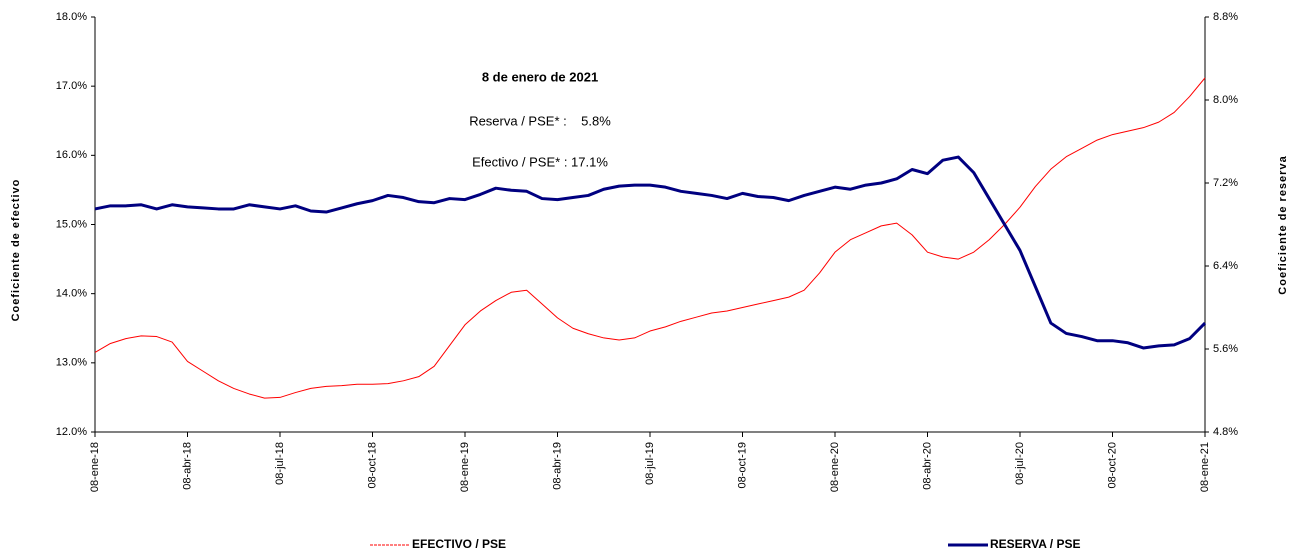 The image size is (1299, 555). Describe the element at coordinates (1035, 544) in the screenshot. I see `legend-label: RESERVA / PSE` at that location.